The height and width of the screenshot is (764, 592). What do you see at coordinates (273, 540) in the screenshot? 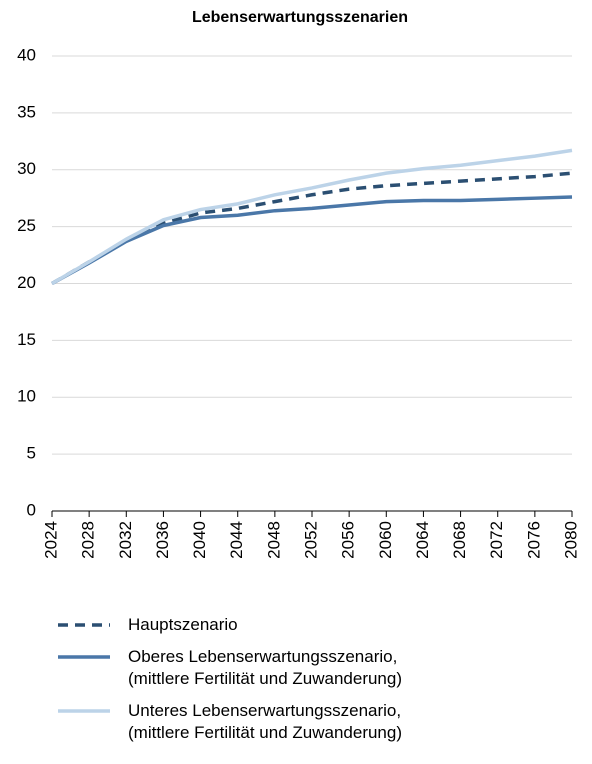
I see `x-tick-label: 2048` at bounding box center [273, 540].